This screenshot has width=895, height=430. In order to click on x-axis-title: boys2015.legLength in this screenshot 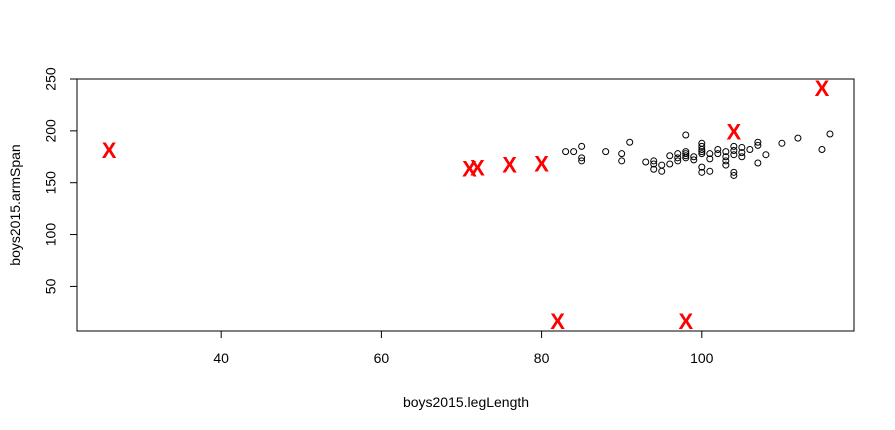, I will do `click(466, 402)`.